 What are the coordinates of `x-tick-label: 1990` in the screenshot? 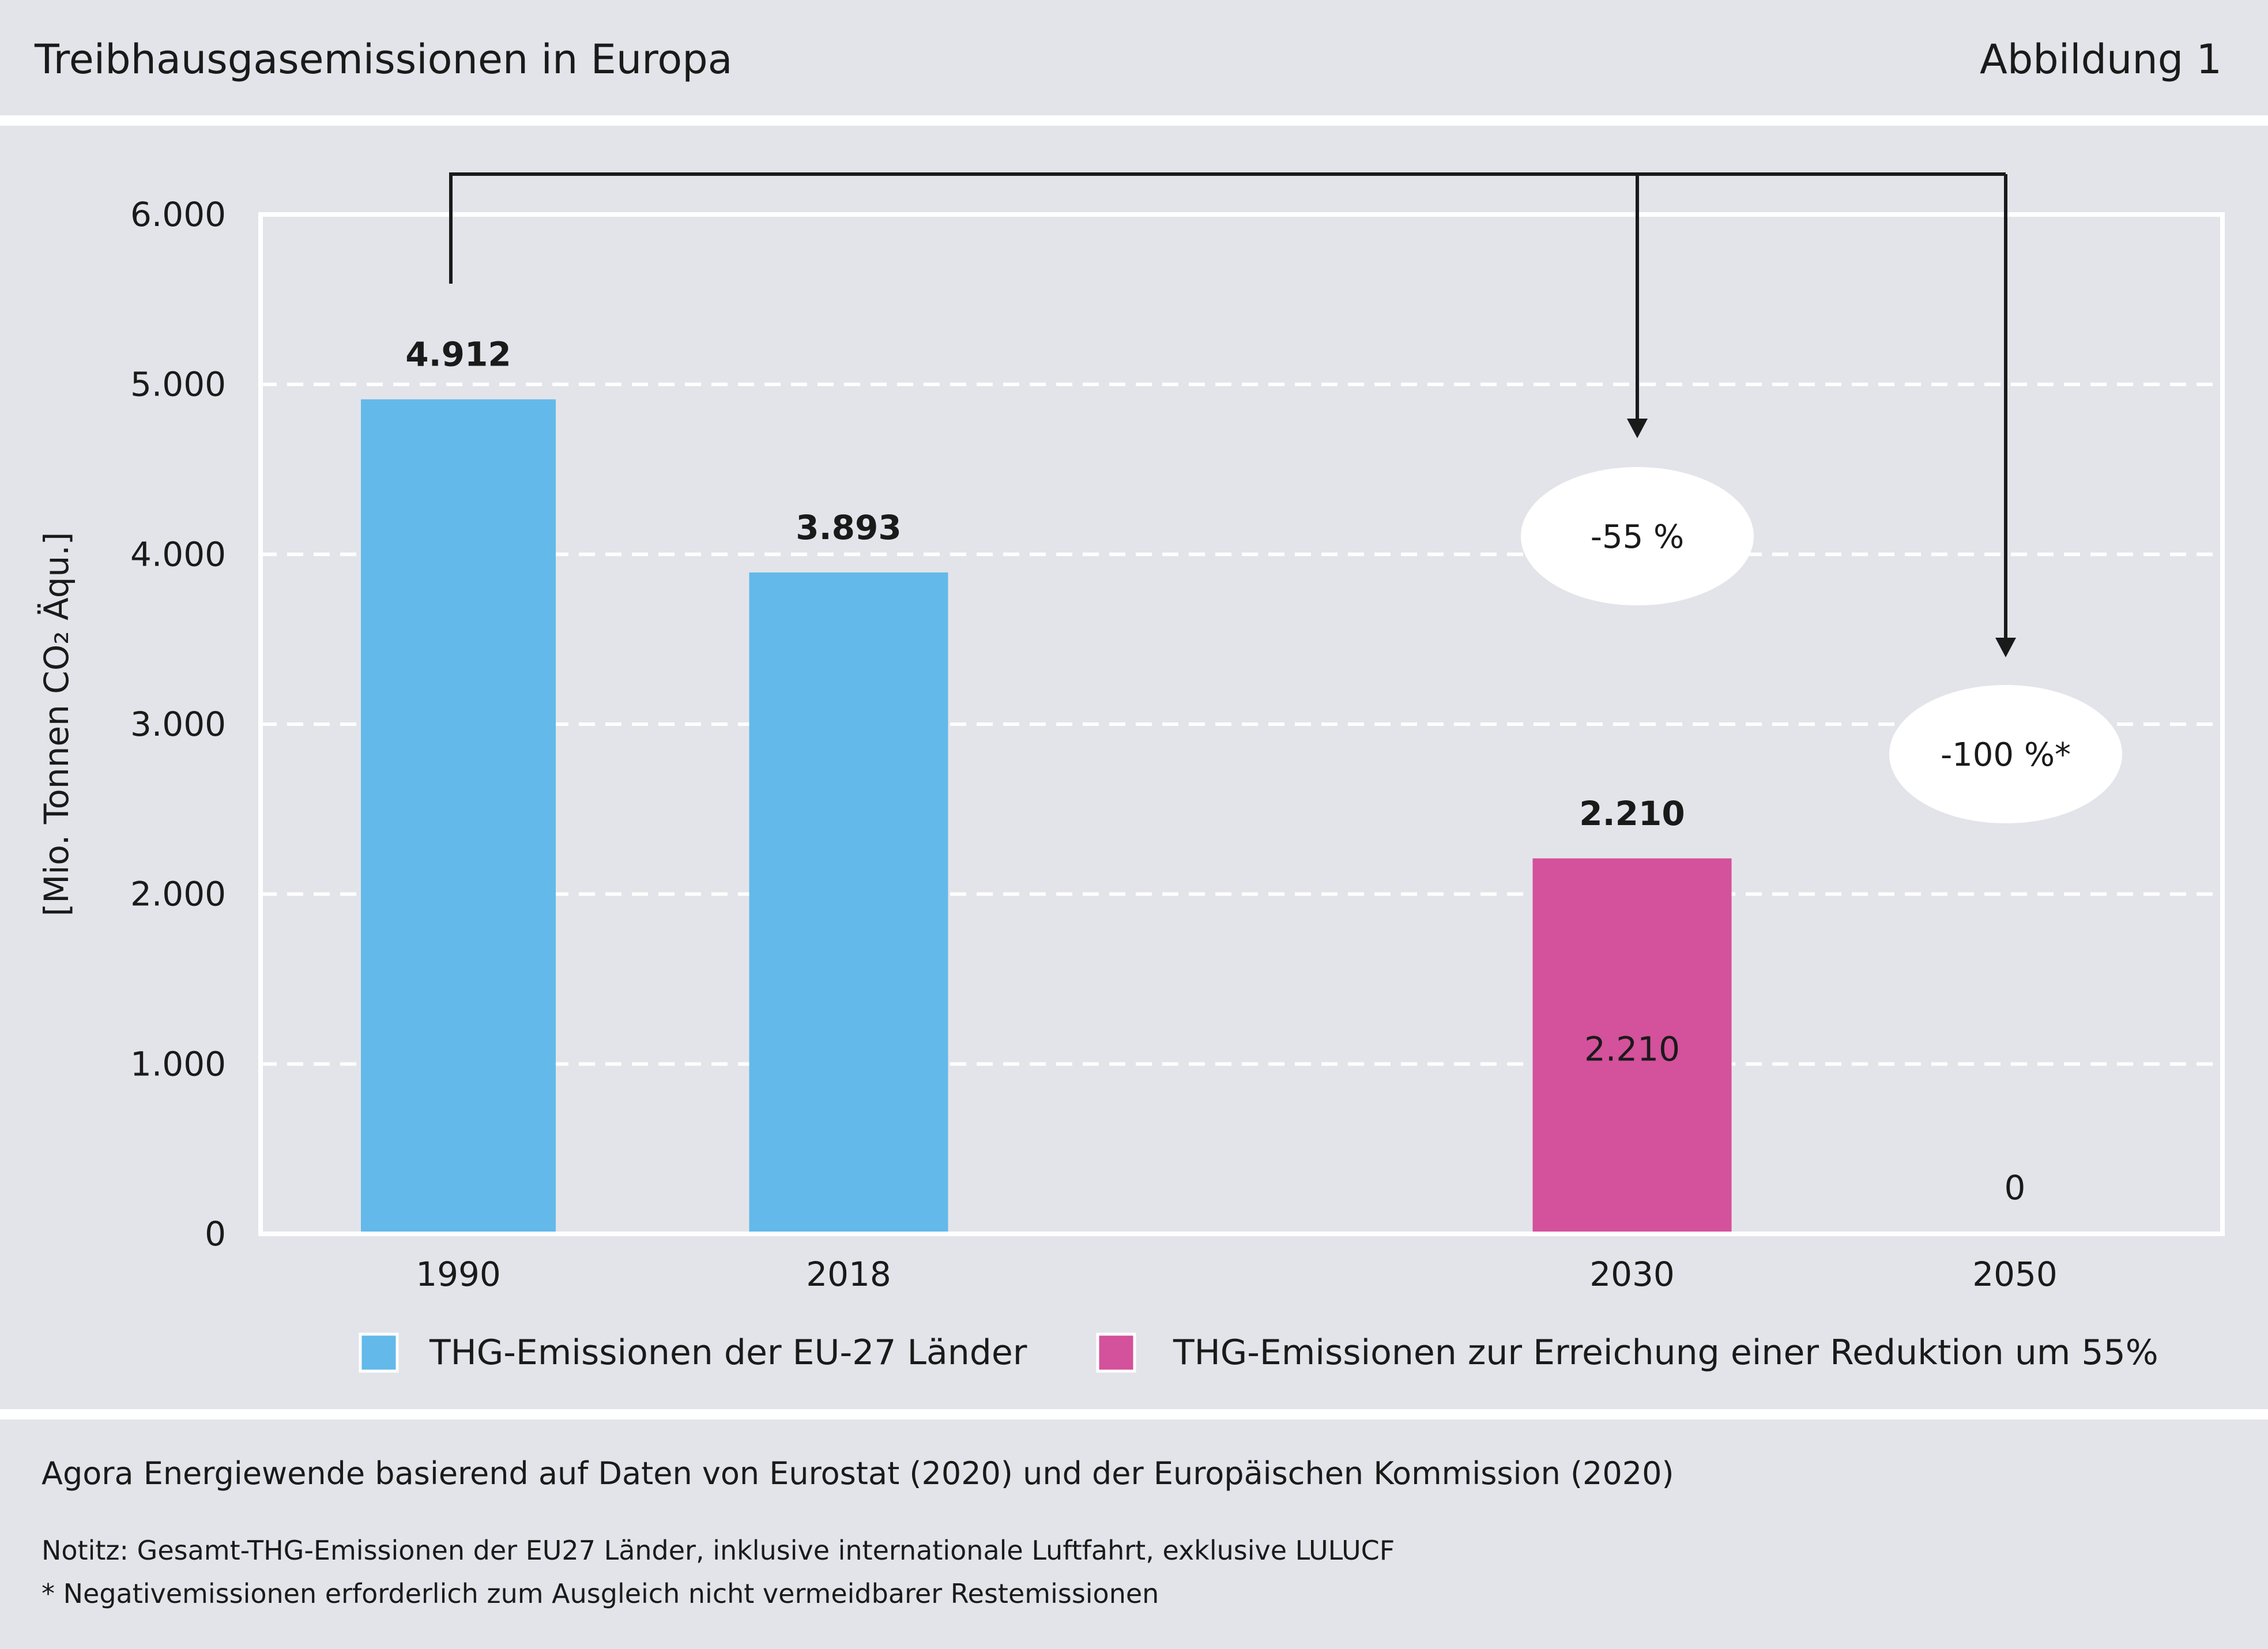 It's located at (458, 1275).